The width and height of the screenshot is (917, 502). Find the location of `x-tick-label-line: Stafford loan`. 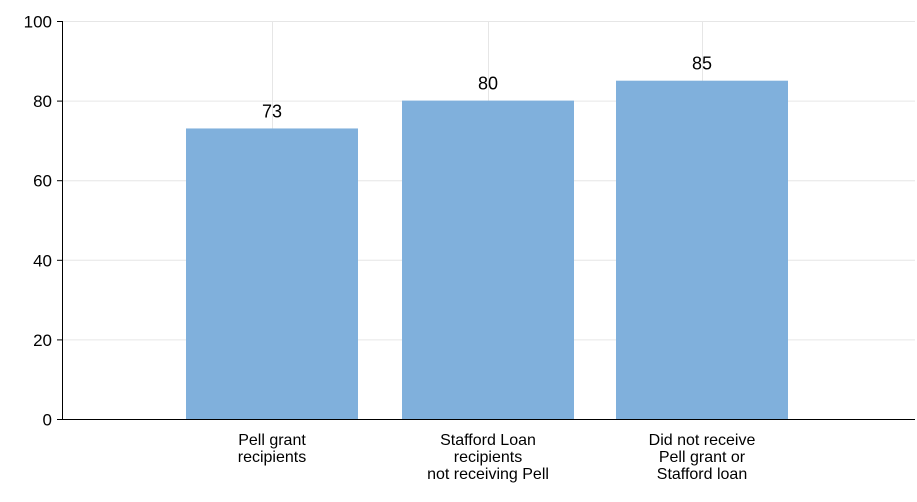

x-tick-label-line: Stafford loan is located at coordinates (702, 474).